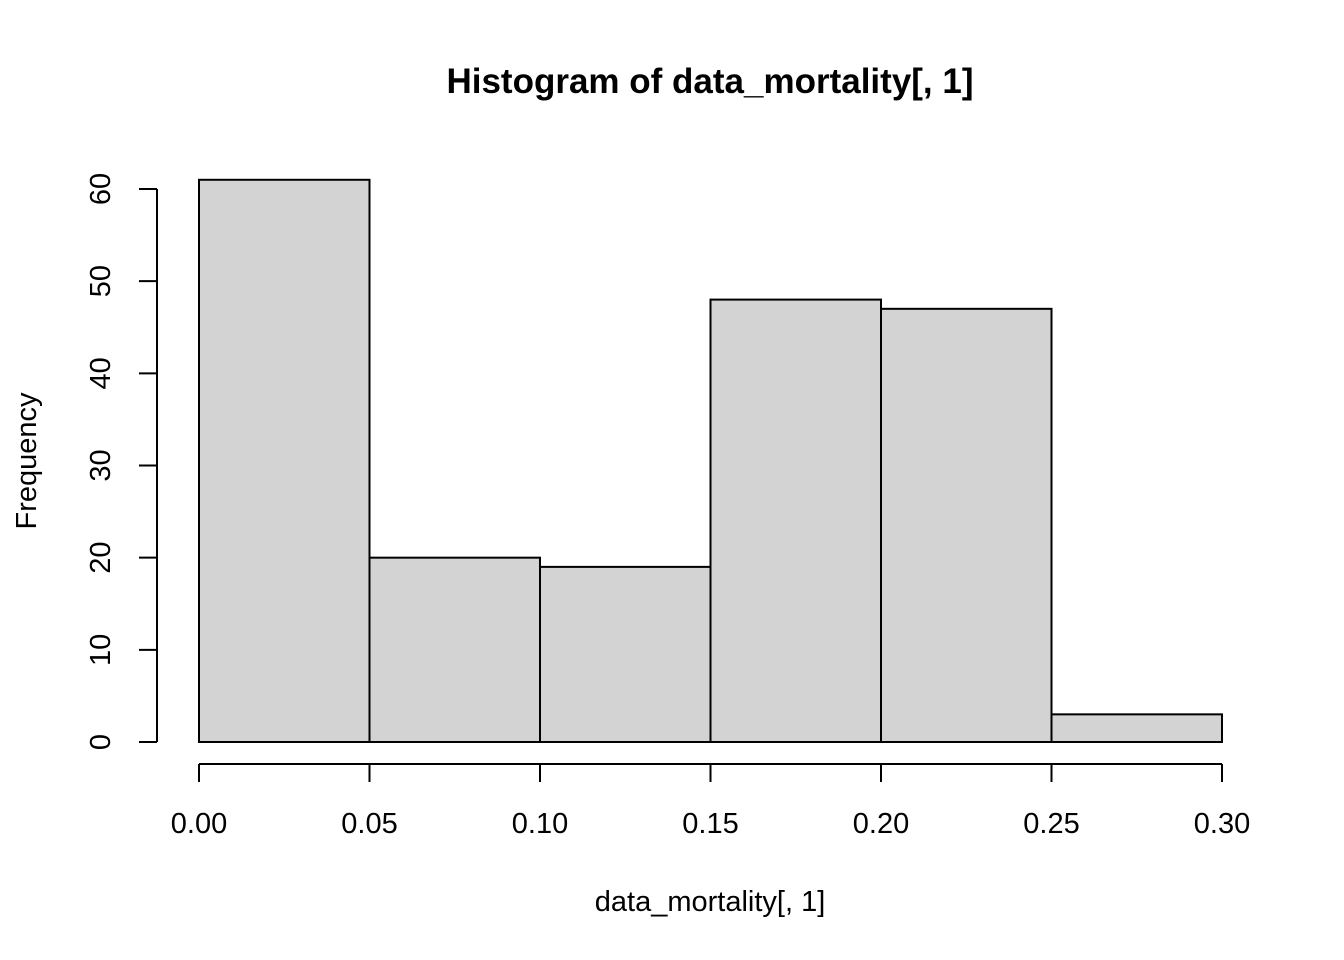 The width and height of the screenshot is (1344, 960). Describe the element at coordinates (101, 189) in the screenshot. I see `y-tick-label: 60` at that location.